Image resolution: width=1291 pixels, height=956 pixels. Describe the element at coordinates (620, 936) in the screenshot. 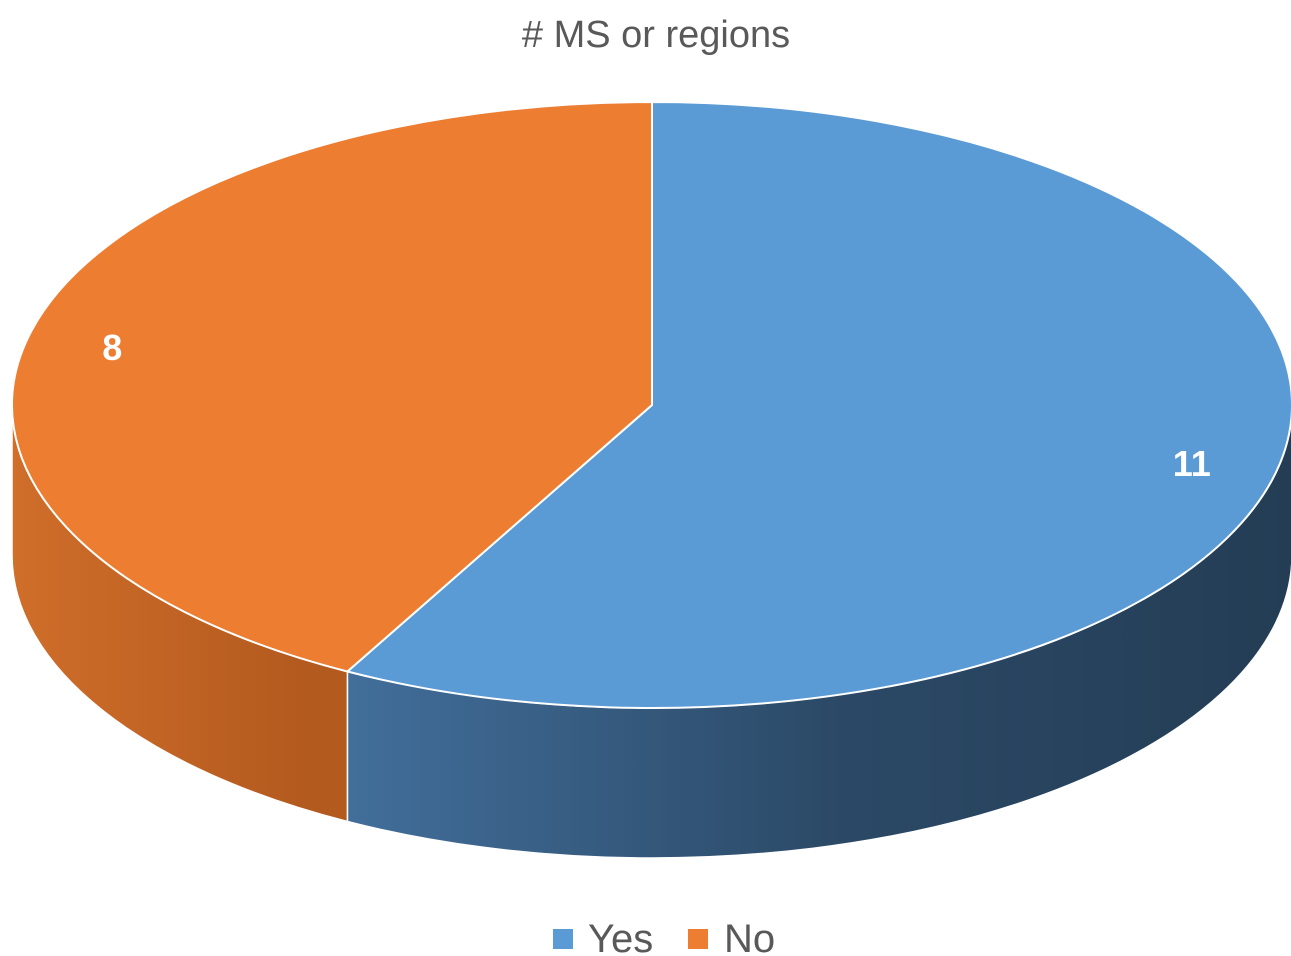

I see `legend-label-yes: Yes` at that location.